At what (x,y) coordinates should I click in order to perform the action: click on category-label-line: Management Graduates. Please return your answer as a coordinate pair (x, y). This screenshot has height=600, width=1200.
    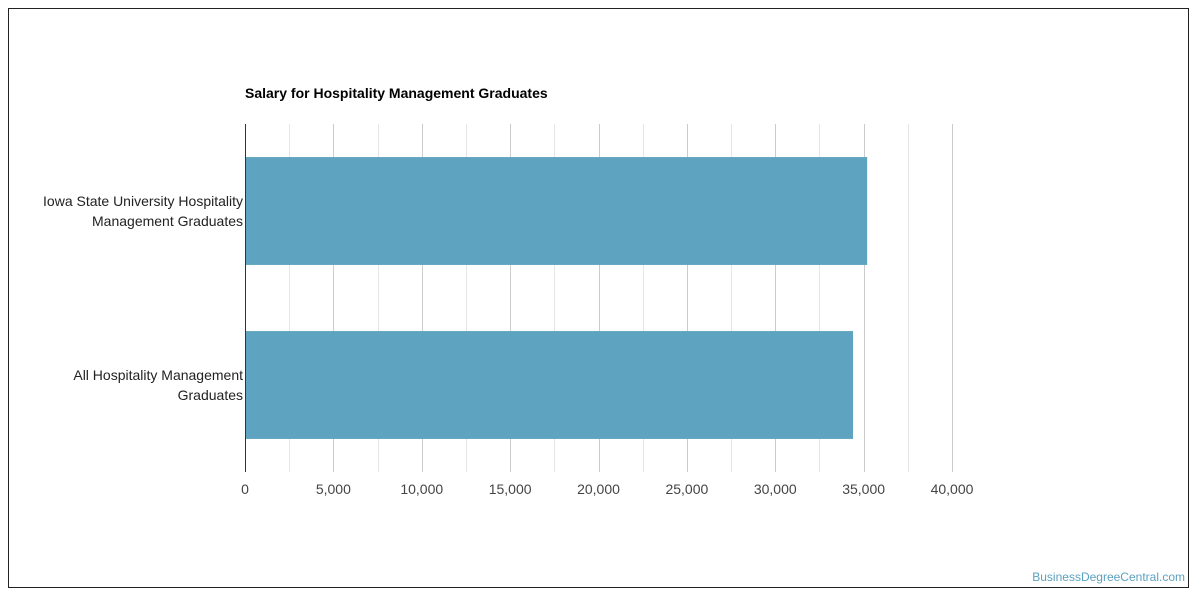
    Looking at the image, I should click on (167, 221).